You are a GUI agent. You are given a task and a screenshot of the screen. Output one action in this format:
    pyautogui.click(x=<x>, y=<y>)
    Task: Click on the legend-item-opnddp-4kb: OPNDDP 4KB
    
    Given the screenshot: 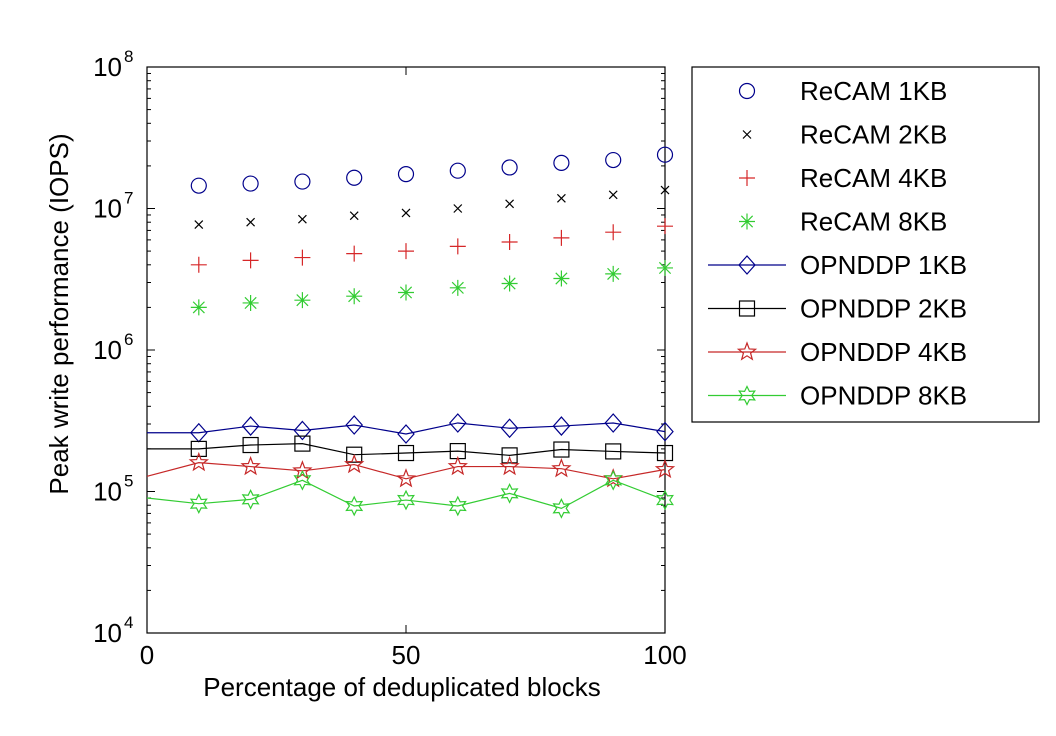 What is the action you would take?
    pyautogui.click(x=837, y=352)
    